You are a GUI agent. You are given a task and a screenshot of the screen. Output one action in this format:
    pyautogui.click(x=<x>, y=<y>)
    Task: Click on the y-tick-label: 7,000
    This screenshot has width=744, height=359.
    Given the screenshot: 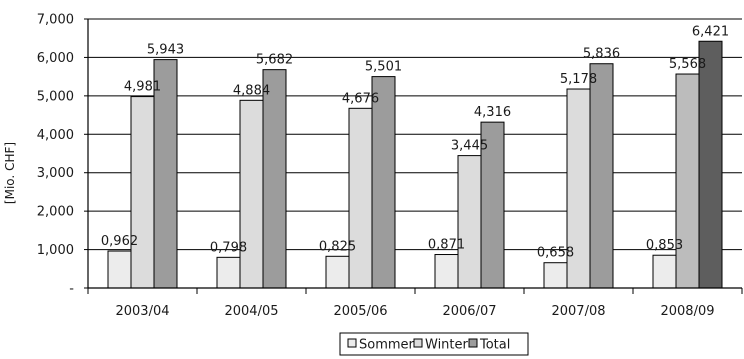 What is the action you would take?
    pyautogui.click(x=55, y=20)
    